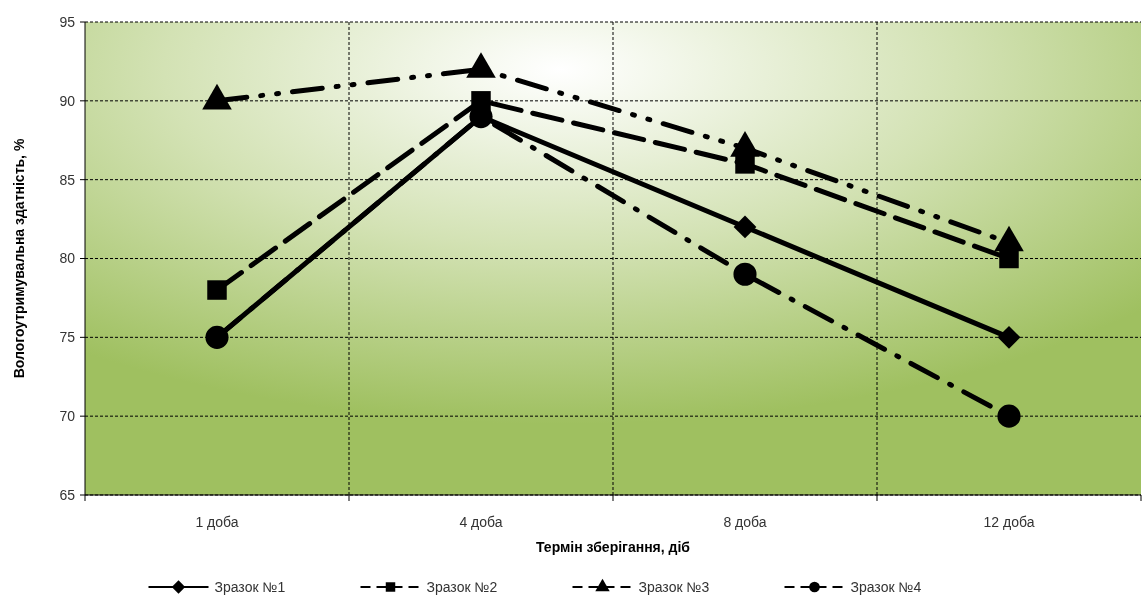 The image size is (1145, 599). What do you see at coordinates (1009, 522) in the screenshot?
I see `x-tick-label: 12 доба` at bounding box center [1009, 522].